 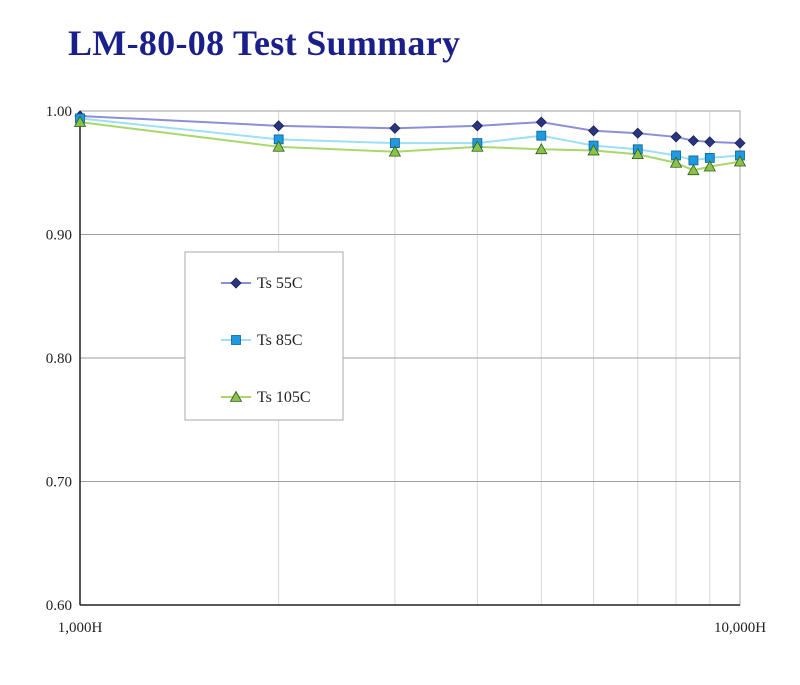 I want to click on x-tick-label: 1,000H, so click(x=80, y=628).